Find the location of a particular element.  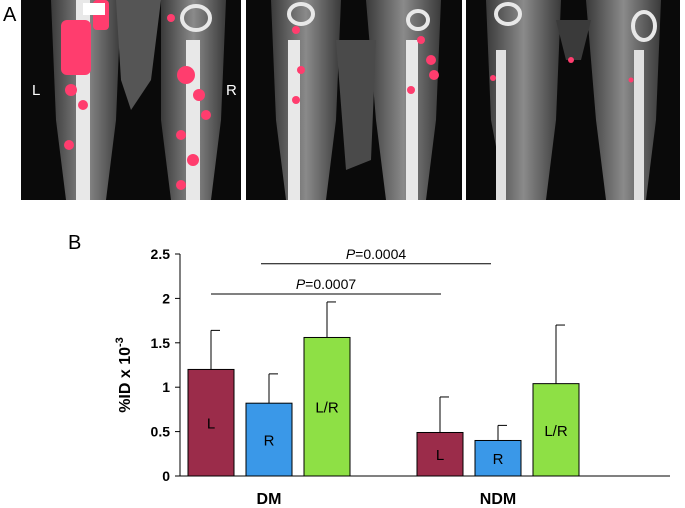

y-axis-label: %ID x 10-3 is located at coordinates (124, 375).